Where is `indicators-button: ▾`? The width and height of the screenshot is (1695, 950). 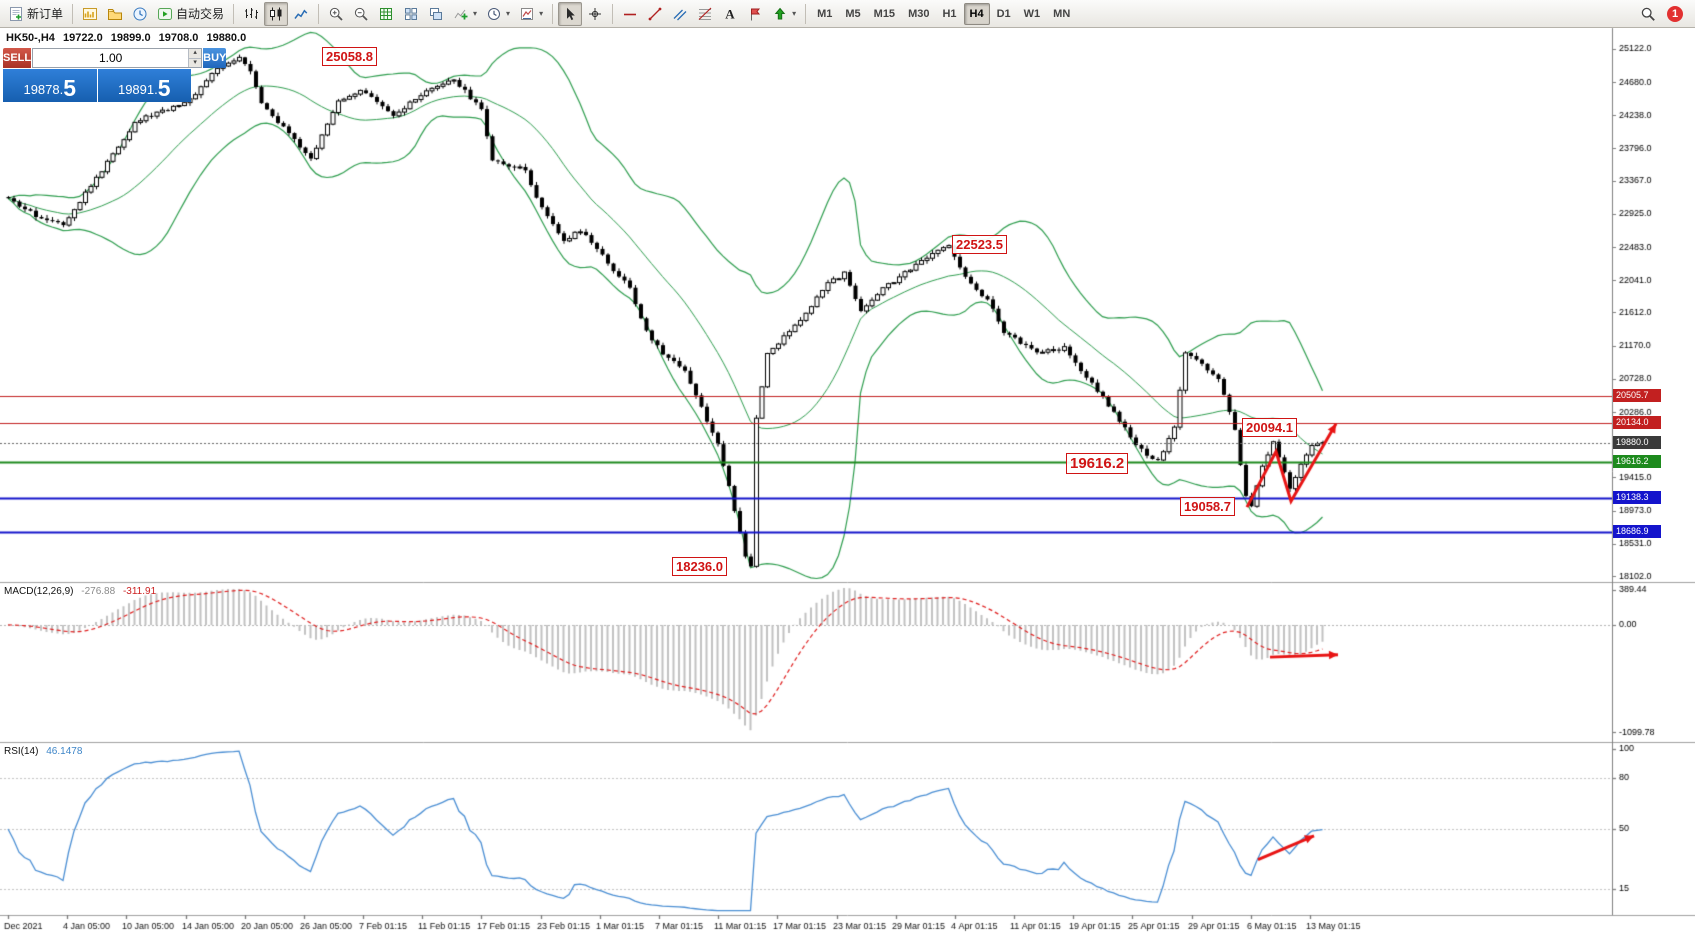 indicators-button: ▾ is located at coordinates (465, 14).